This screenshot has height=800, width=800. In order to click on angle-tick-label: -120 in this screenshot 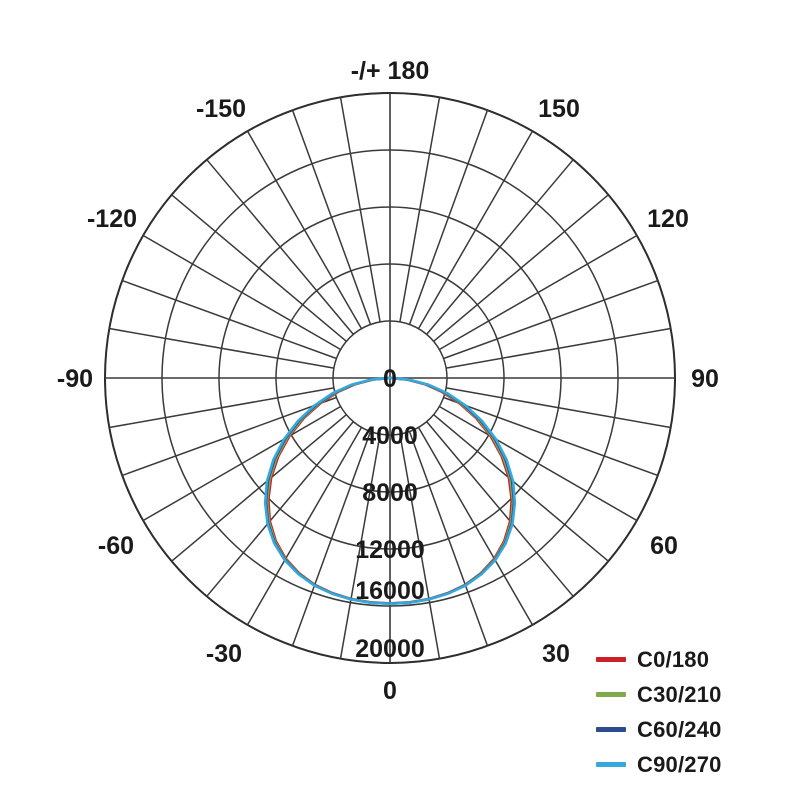, I will do `click(112, 219)`.